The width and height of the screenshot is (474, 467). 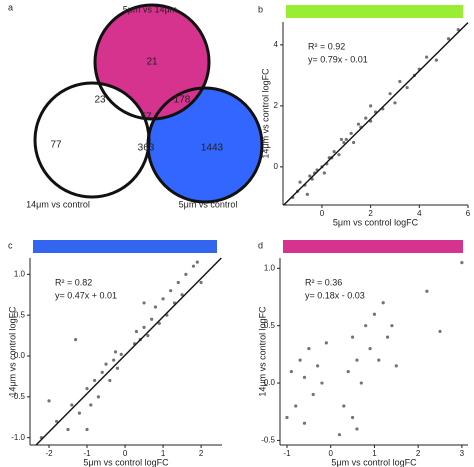 What do you see at coordinates (335, 295) in the screenshot?
I see `annotation: y= 0.18x - 0.03` at bounding box center [335, 295].